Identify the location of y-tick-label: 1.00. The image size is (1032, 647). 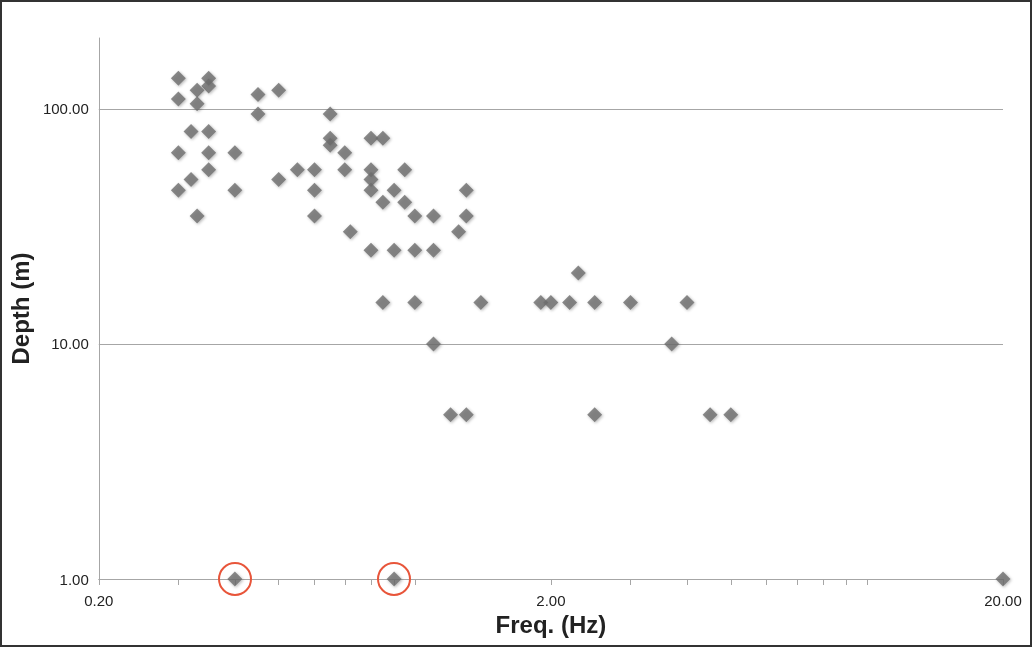
(74, 579).